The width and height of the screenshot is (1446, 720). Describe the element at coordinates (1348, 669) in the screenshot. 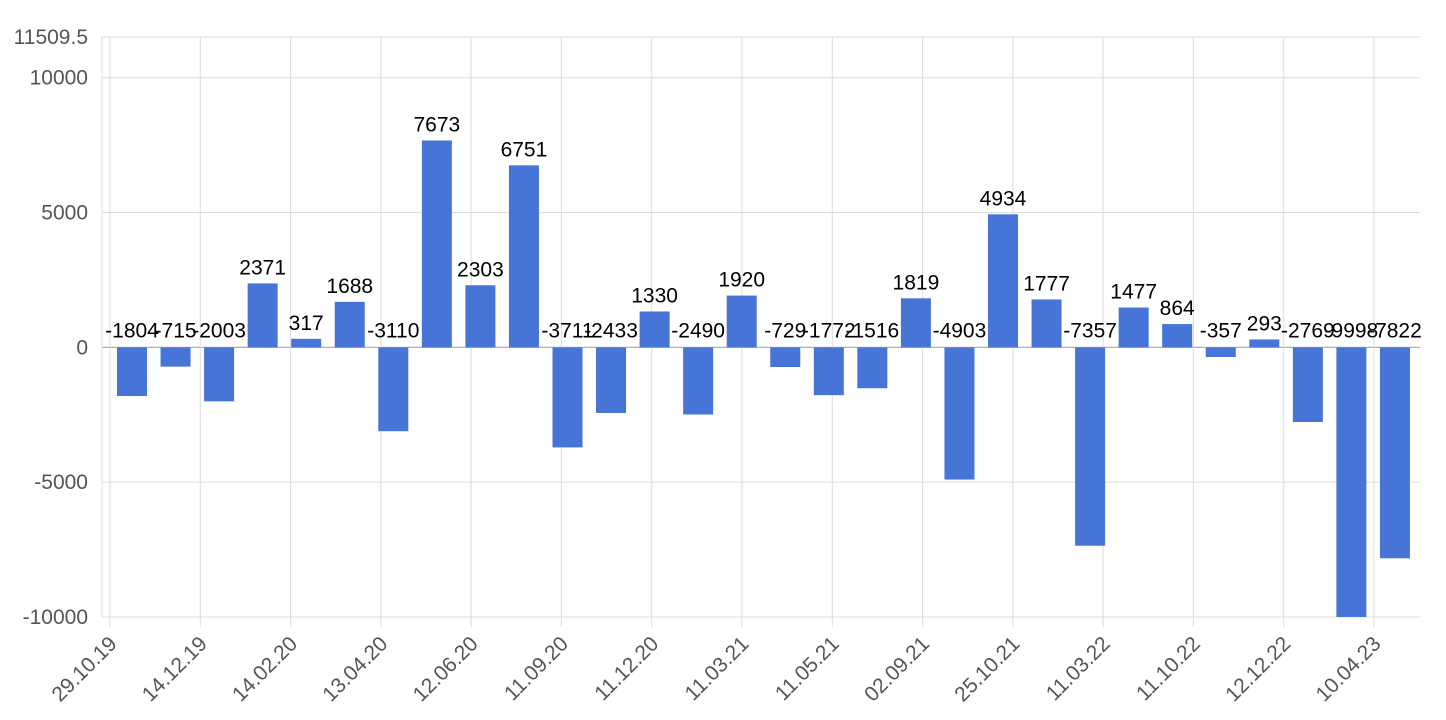

I see `x-tick-label: 10.04.23` at that location.